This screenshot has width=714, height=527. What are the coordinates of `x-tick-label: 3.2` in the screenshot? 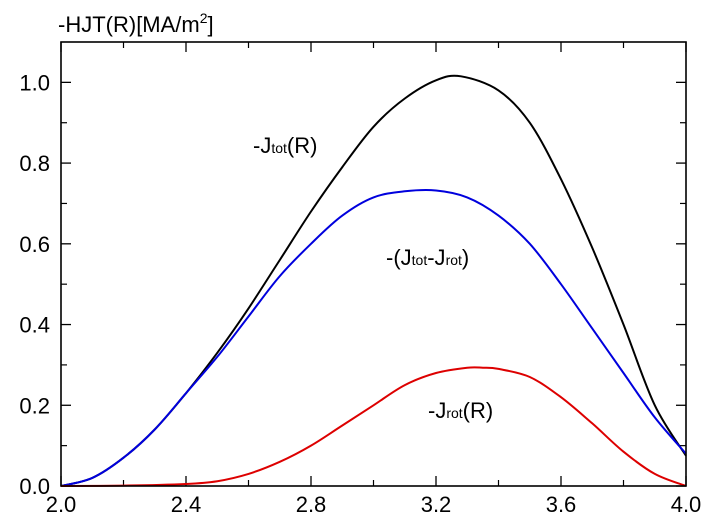 It's located at (436, 504).